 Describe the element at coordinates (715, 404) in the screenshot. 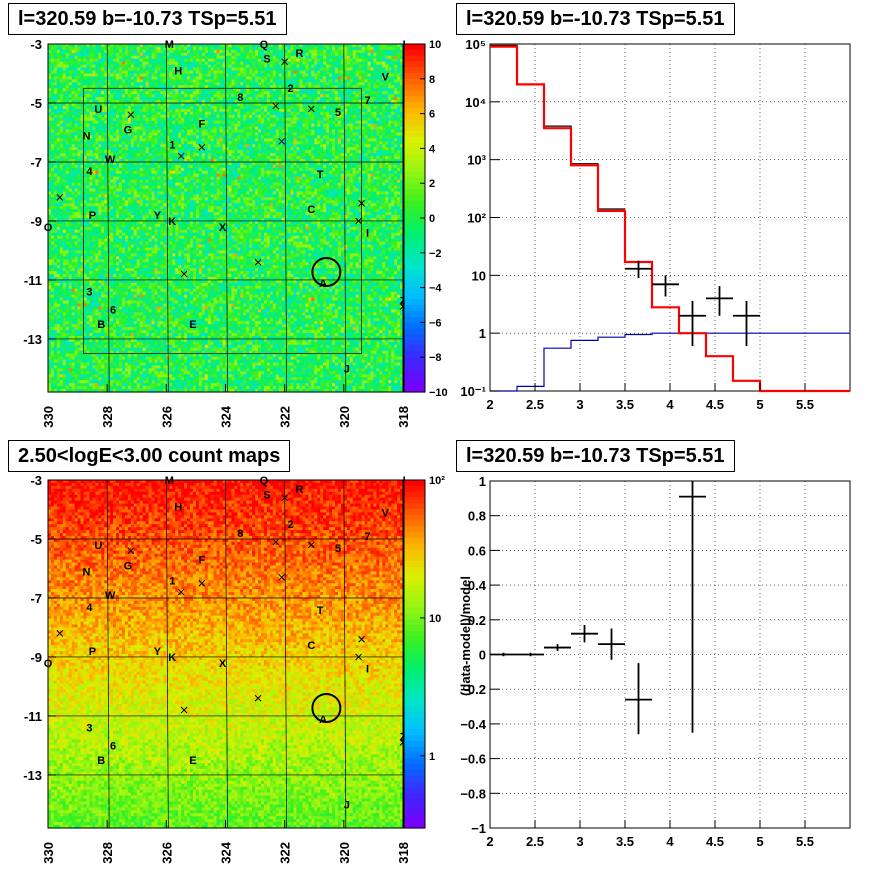

I see `x-tick-label: 4.5` at that location.